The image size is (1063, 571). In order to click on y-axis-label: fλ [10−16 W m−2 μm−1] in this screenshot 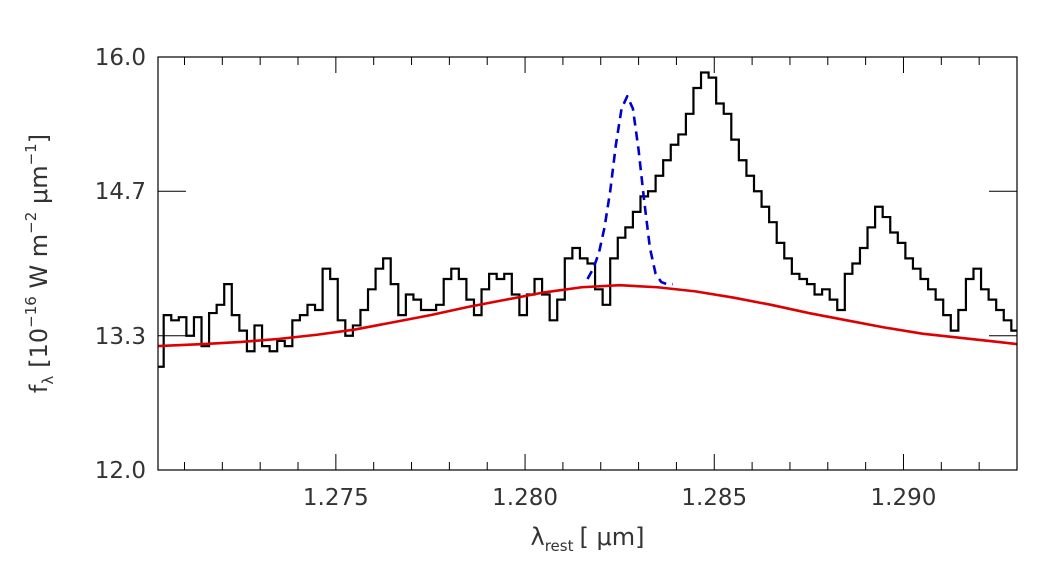, I will do `click(39, 263)`.